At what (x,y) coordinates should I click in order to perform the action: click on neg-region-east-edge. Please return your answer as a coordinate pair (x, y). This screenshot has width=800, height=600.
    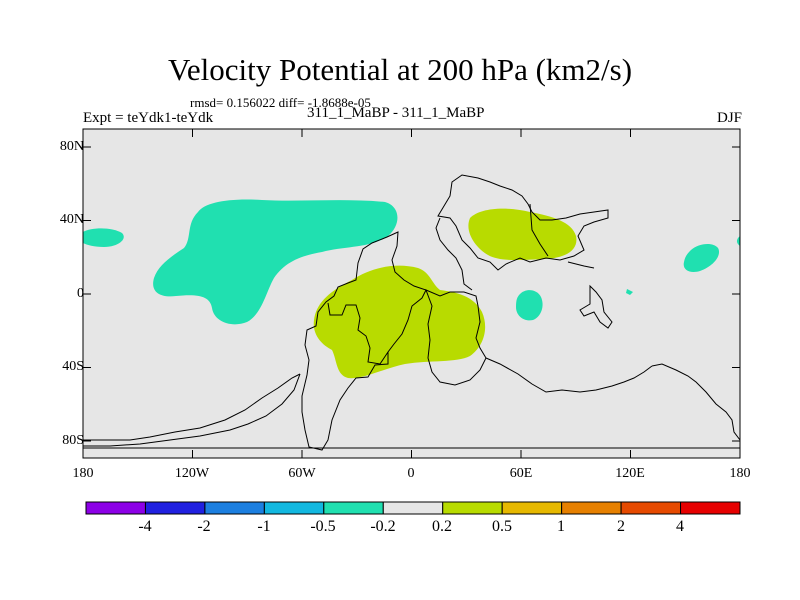
    Looking at the image, I should click on (738, 241).